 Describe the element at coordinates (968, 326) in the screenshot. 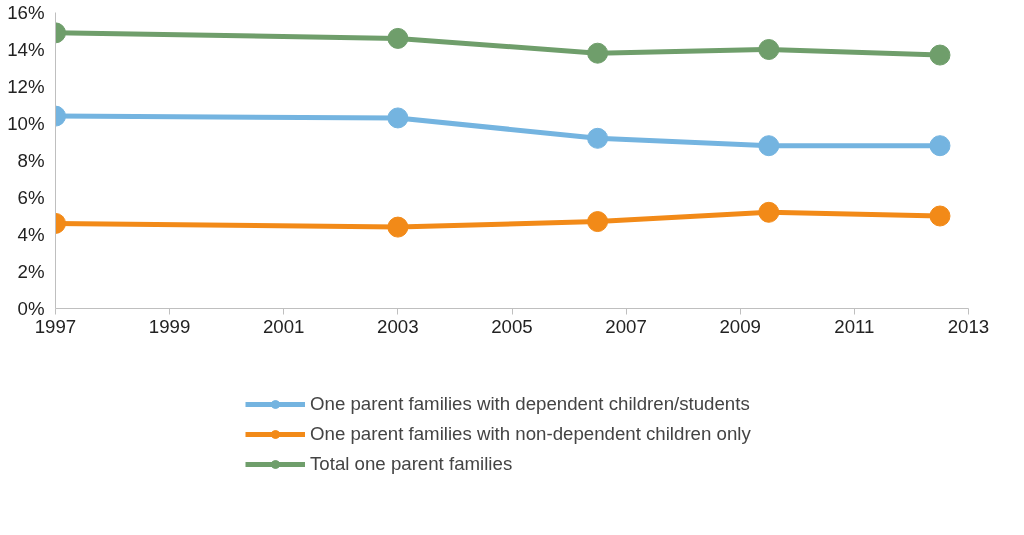

I see `x-tick-label: 2013` at that location.